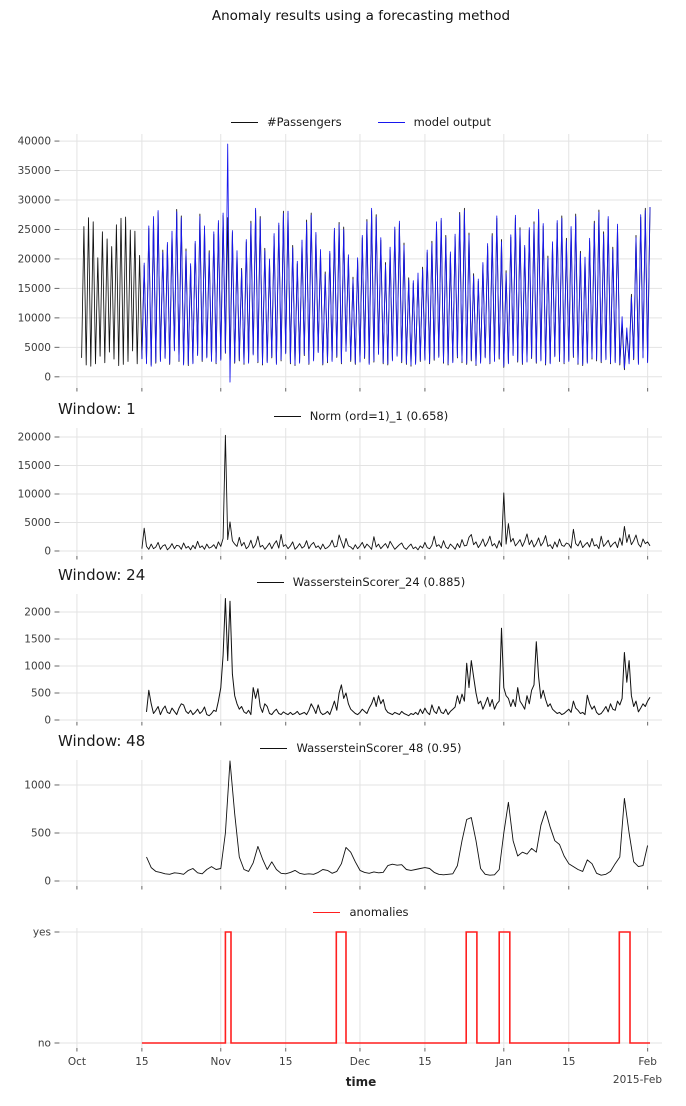 The image size is (686, 1106). Describe the element at coordinates (327, 912) in the screenshot. I see `anomalies-line-swatch` at that location.